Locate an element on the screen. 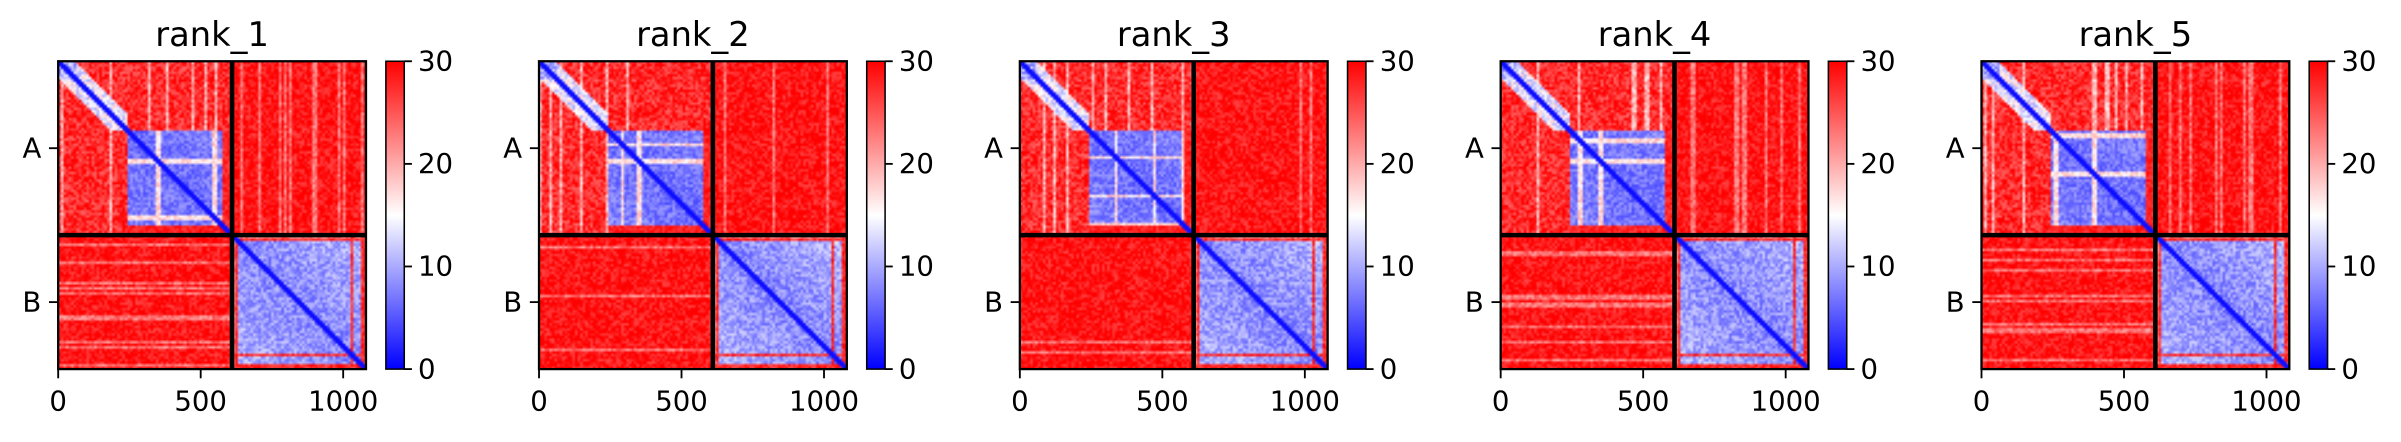 This screenshot has width=2401, height=442. panel-title: rank_3 is located at coordinates (1174, 34).